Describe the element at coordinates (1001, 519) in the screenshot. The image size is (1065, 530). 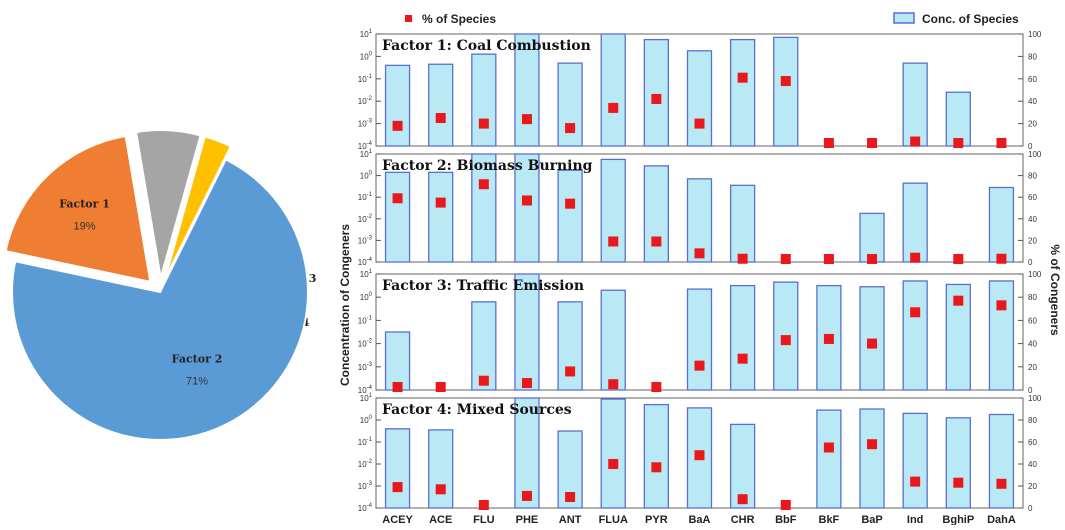
I see `category-label: DahA` at that location.